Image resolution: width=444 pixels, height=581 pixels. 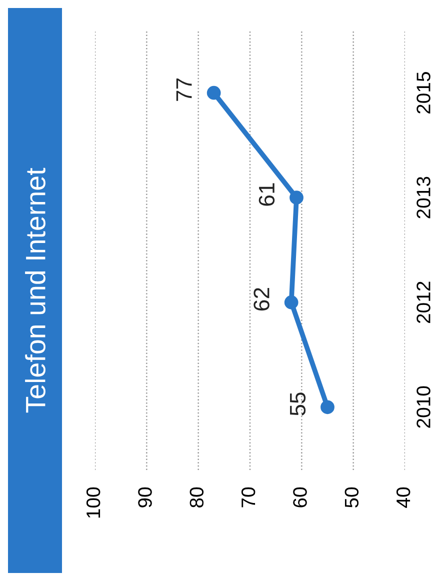 I want to click on x-tick-label: 50, so click(x=351, y=497).